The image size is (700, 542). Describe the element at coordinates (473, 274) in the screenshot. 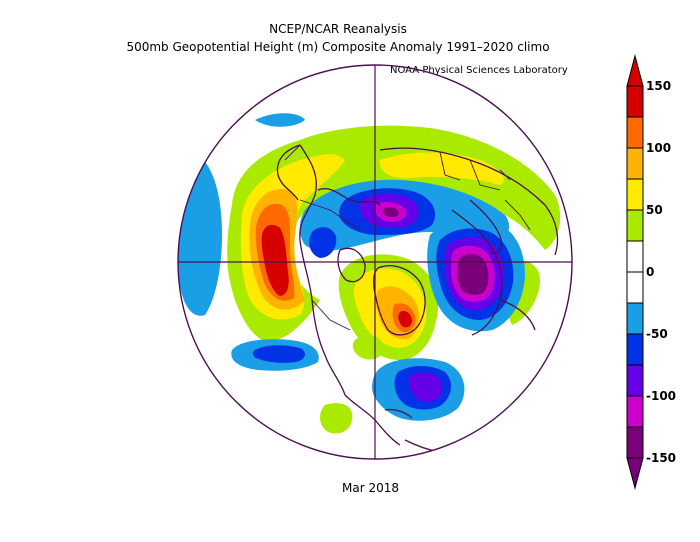

I see `anomaly-neg-europe-core` at that location.